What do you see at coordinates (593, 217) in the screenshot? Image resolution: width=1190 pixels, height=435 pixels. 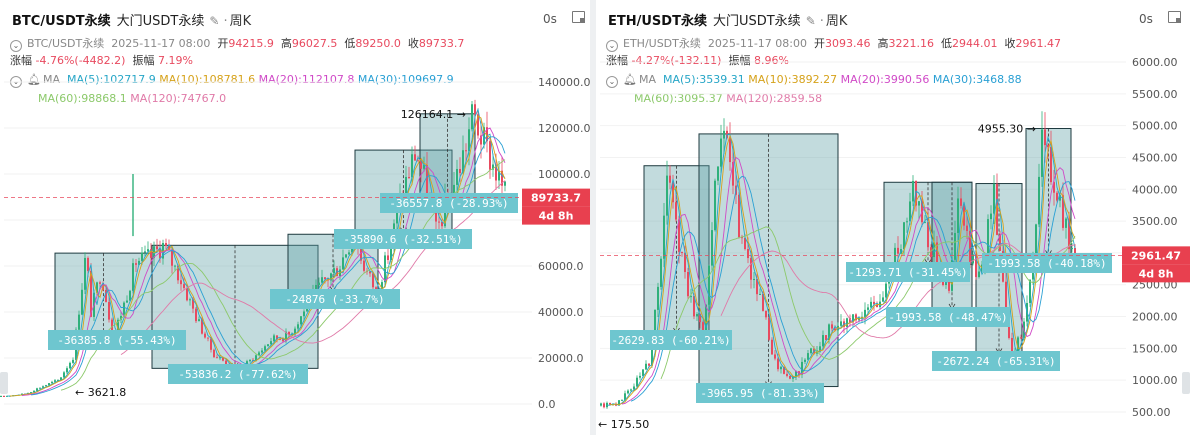 I see `panel-divider` at bounding box center [593, 217].